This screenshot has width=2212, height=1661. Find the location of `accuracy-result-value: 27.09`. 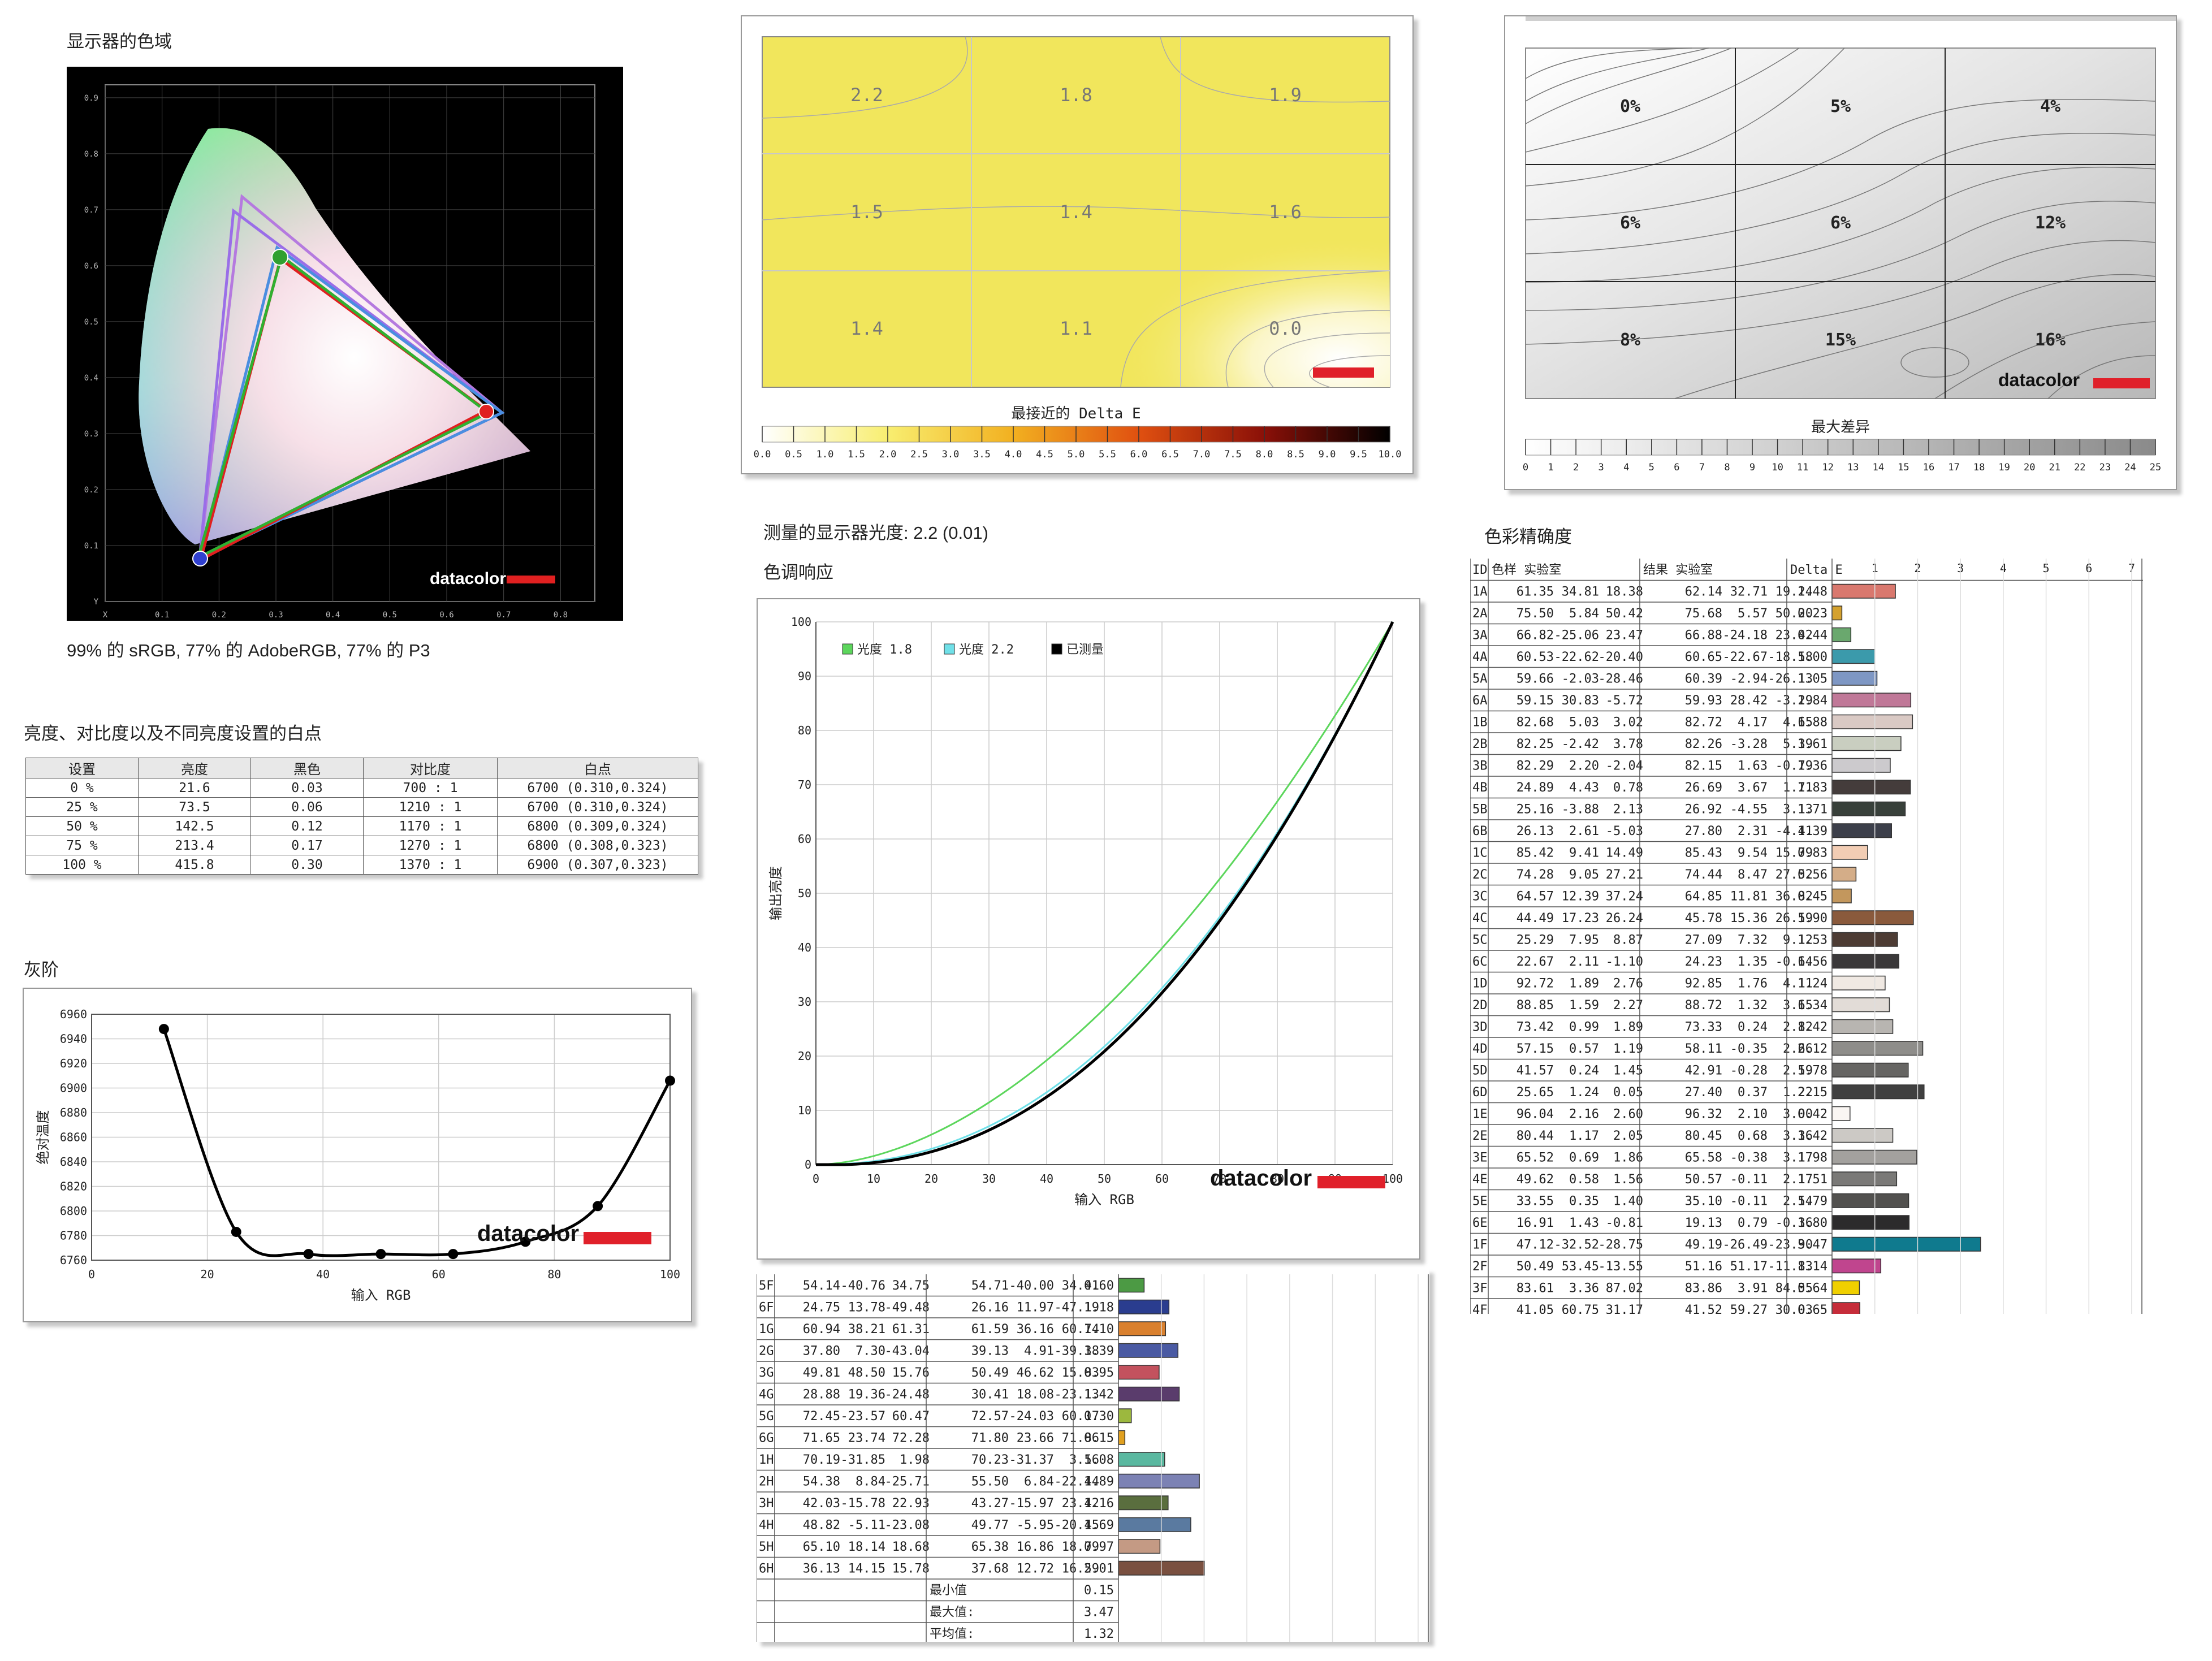

accuracy-result-value: 27.09 is located at coordinates (1703, 940).